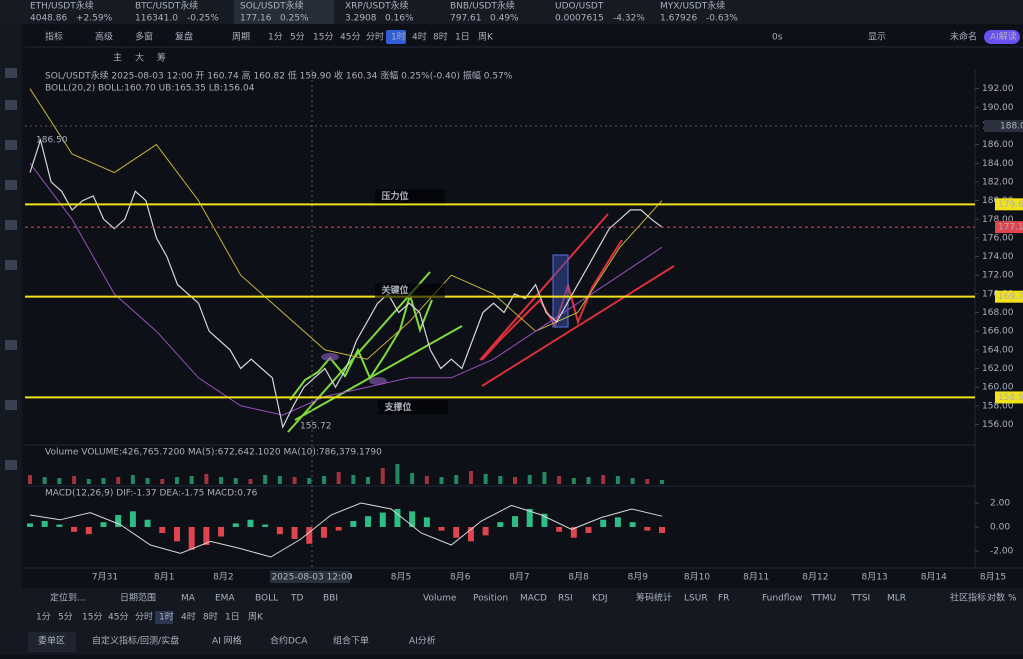 The image size is (1023, 659). Describe the element at coordinates (1012, 599) in the screenshot. I see `bottom-tool: %` at that location.